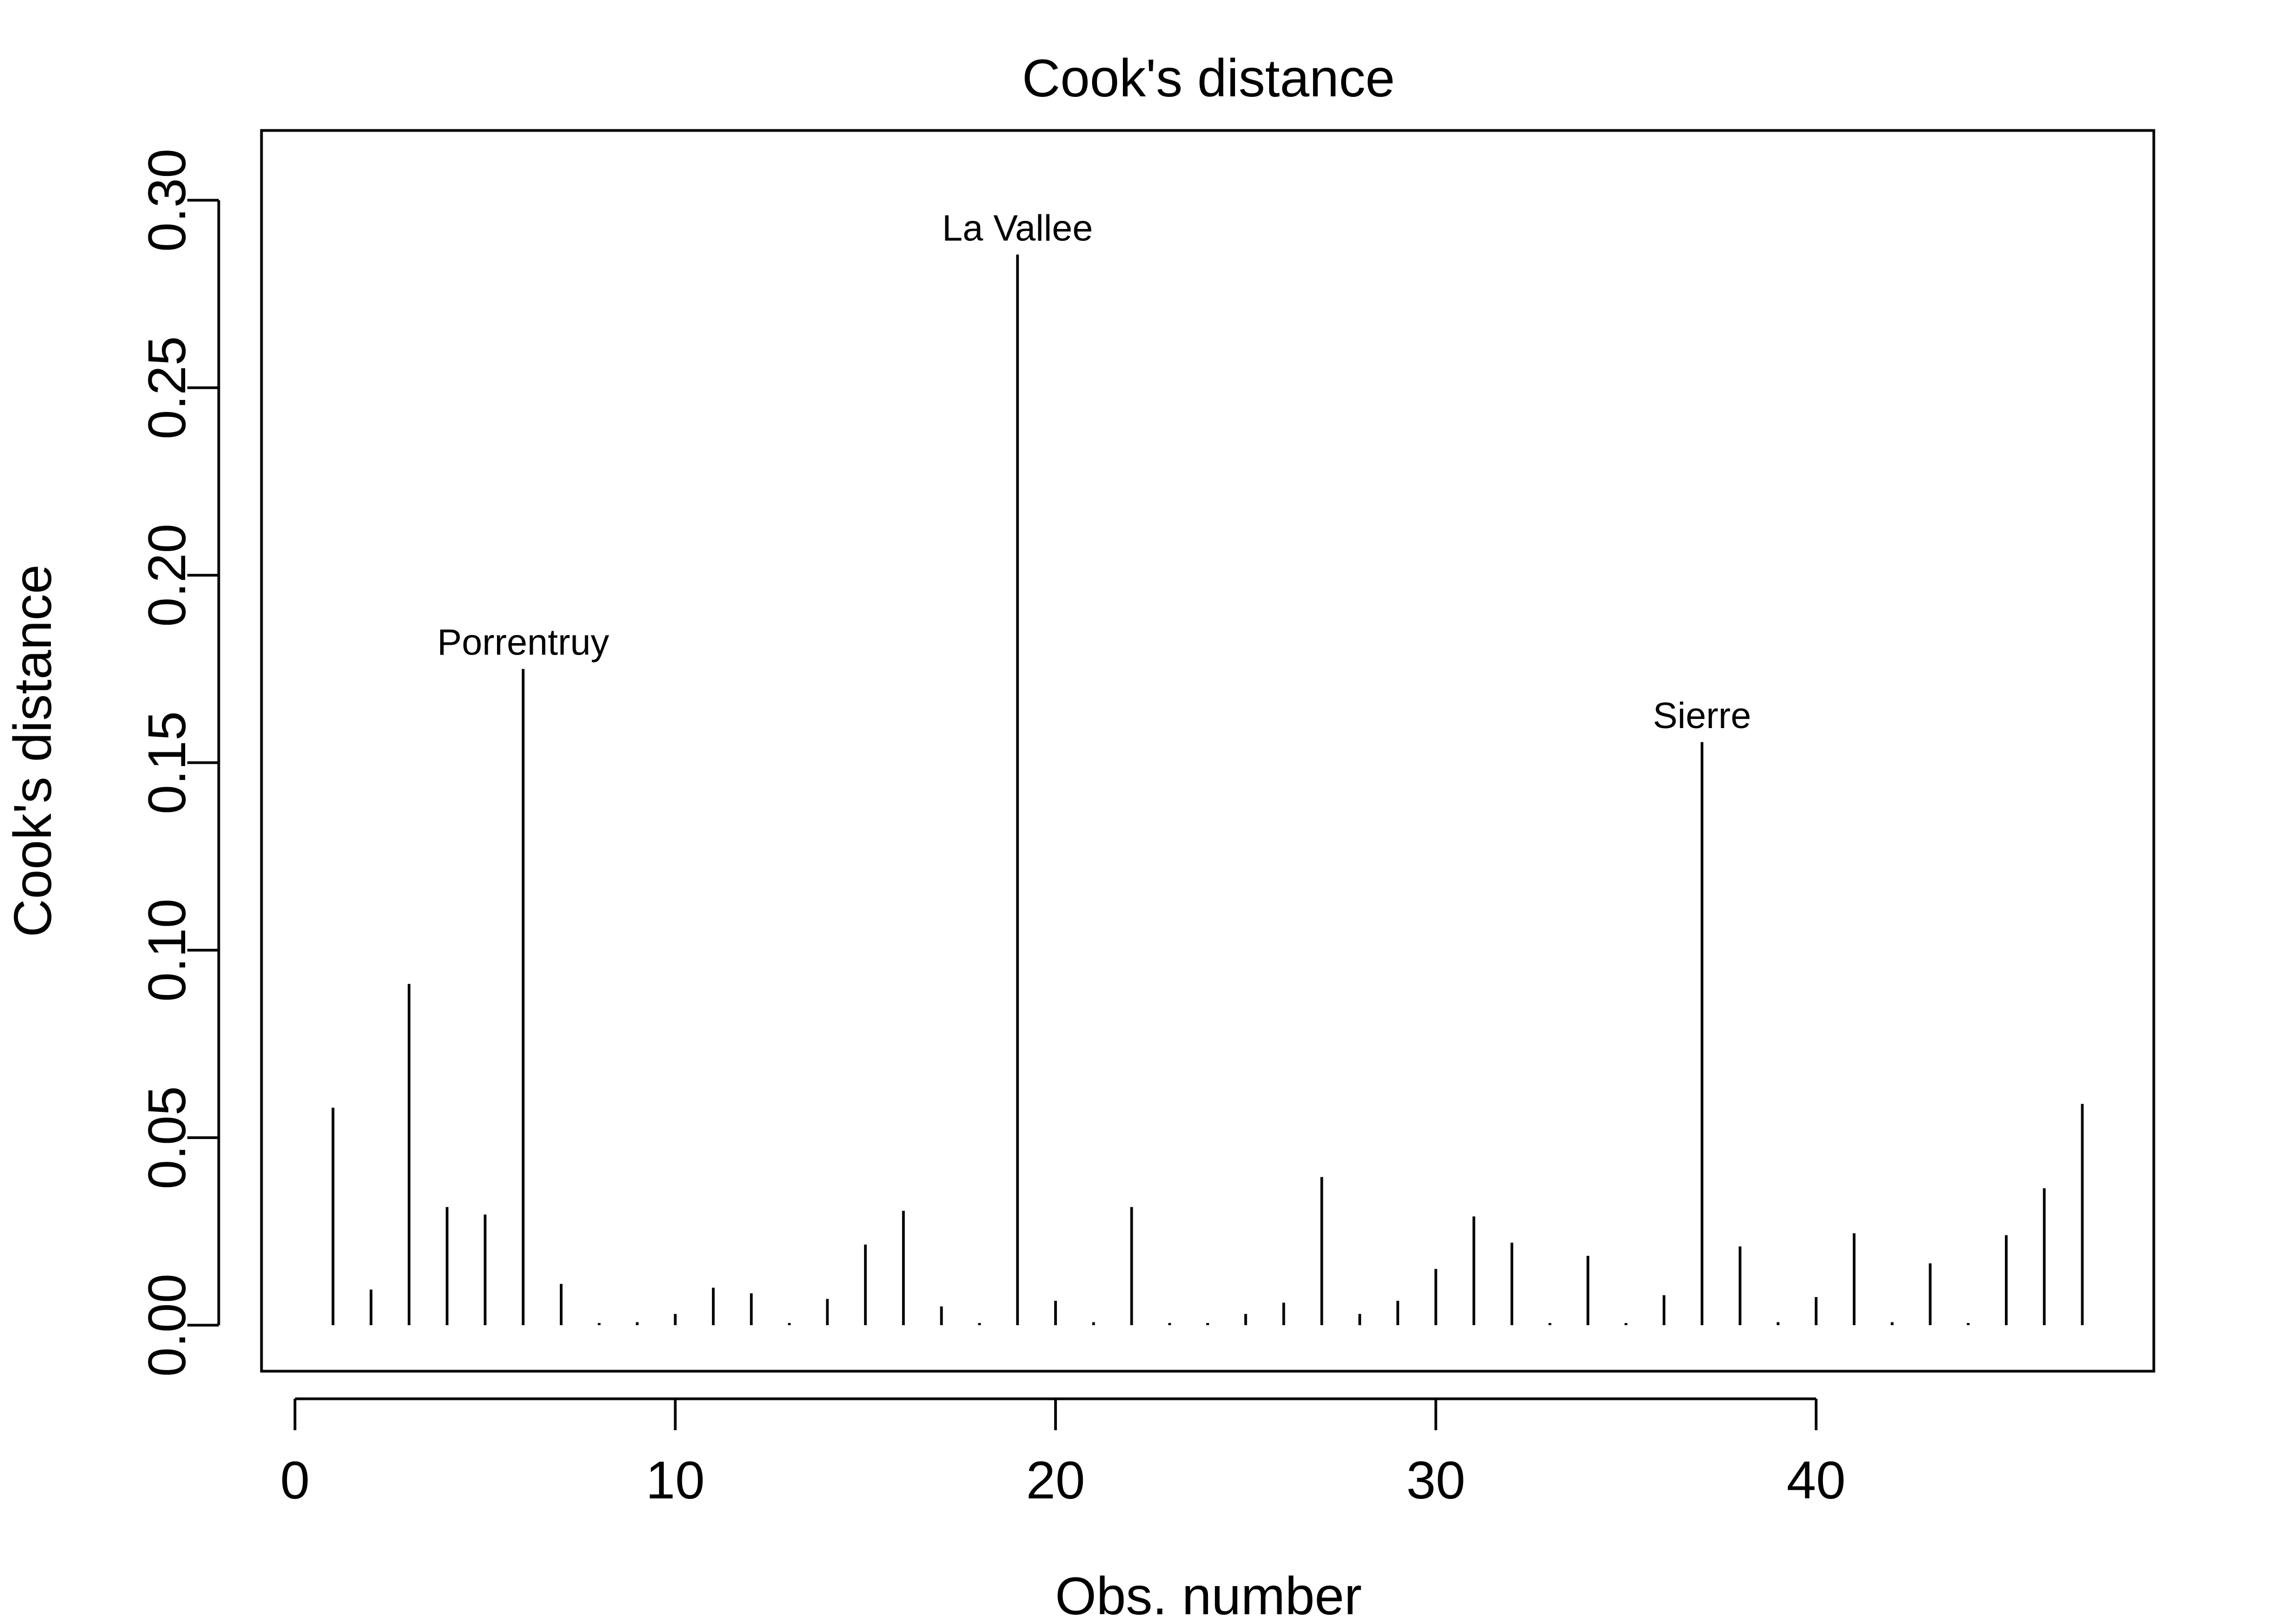 This screenshot has height=1624, width=2274. I want to click on y-axis-label: Cook's distance, so click(32, 751).